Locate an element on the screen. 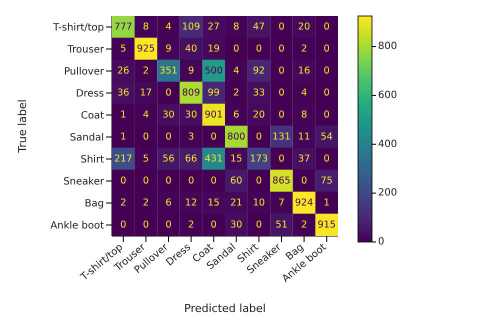 The width and height of the screenshot is (485, 334). y-tick-label: Coat is located at coordinates (92, 116).